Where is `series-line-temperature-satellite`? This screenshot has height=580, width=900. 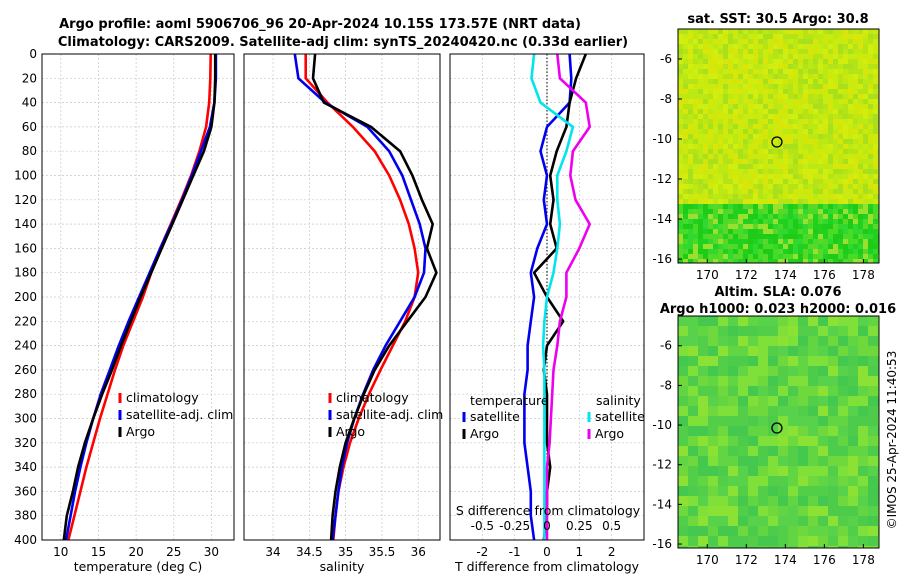
series-line-temperature-satellite is located at coordinates (548, 297).